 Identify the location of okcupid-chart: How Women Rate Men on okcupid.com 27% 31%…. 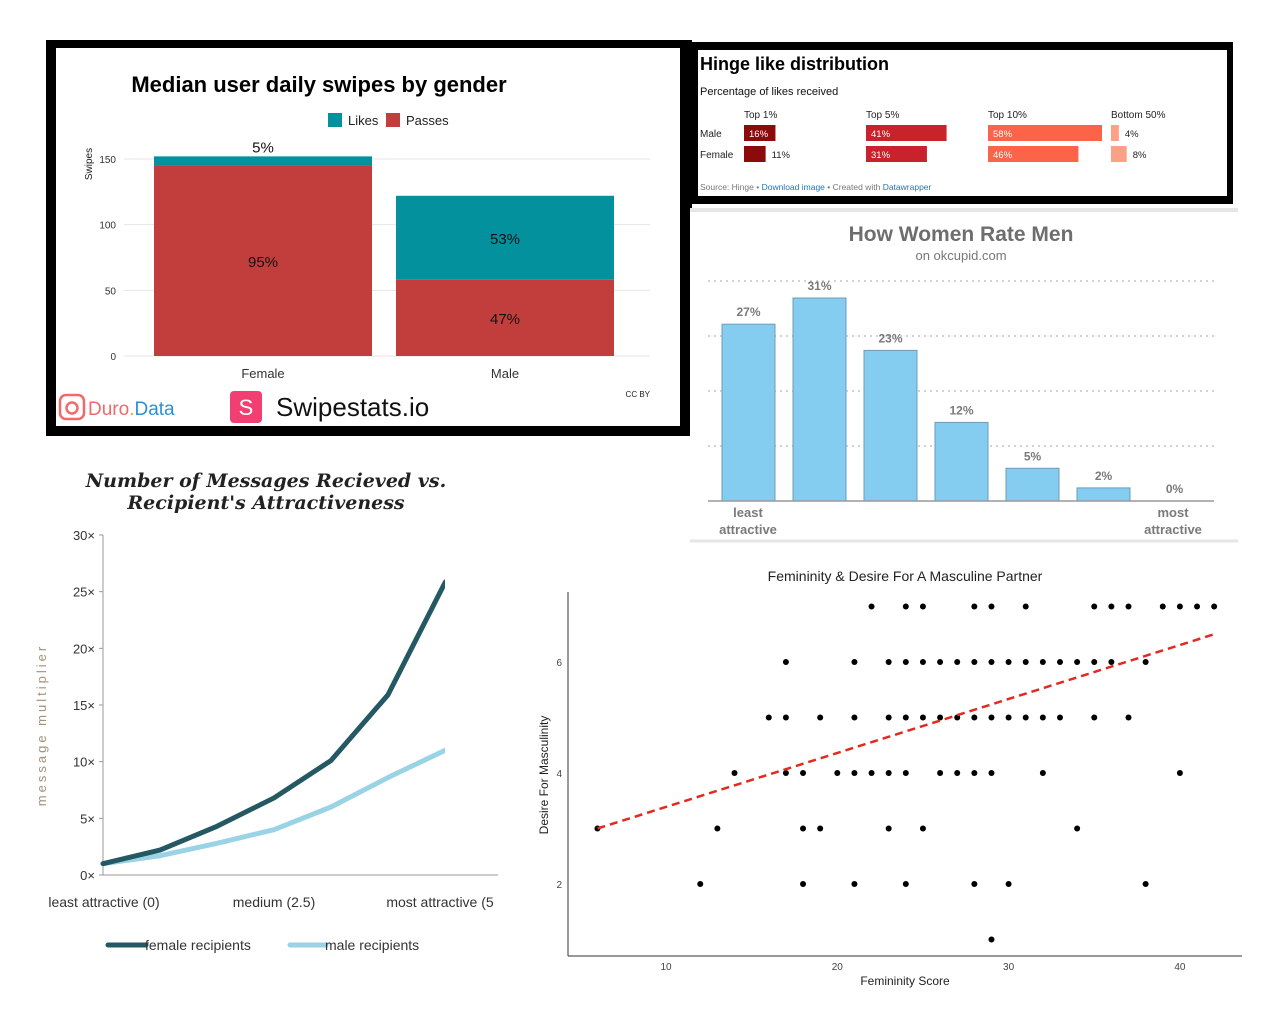
(964, 375).